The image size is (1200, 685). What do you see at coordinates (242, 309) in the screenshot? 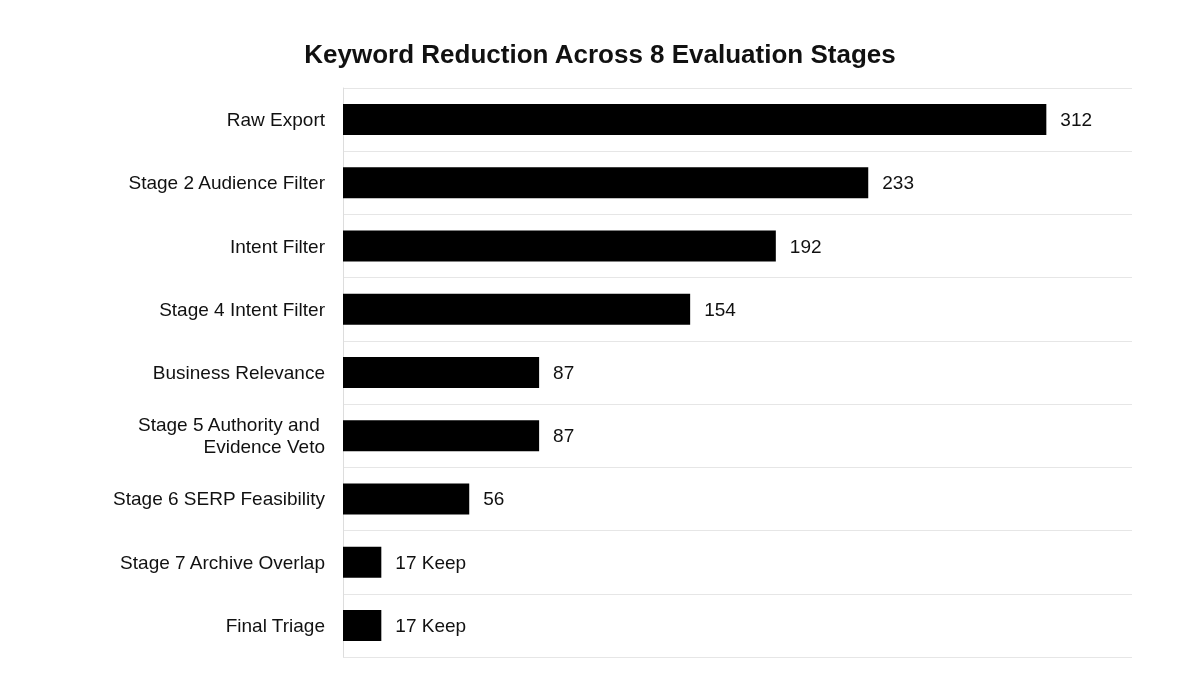
I see `y-tick-label: Stage 4 Intent Filter` at bounding box center [242, 309].